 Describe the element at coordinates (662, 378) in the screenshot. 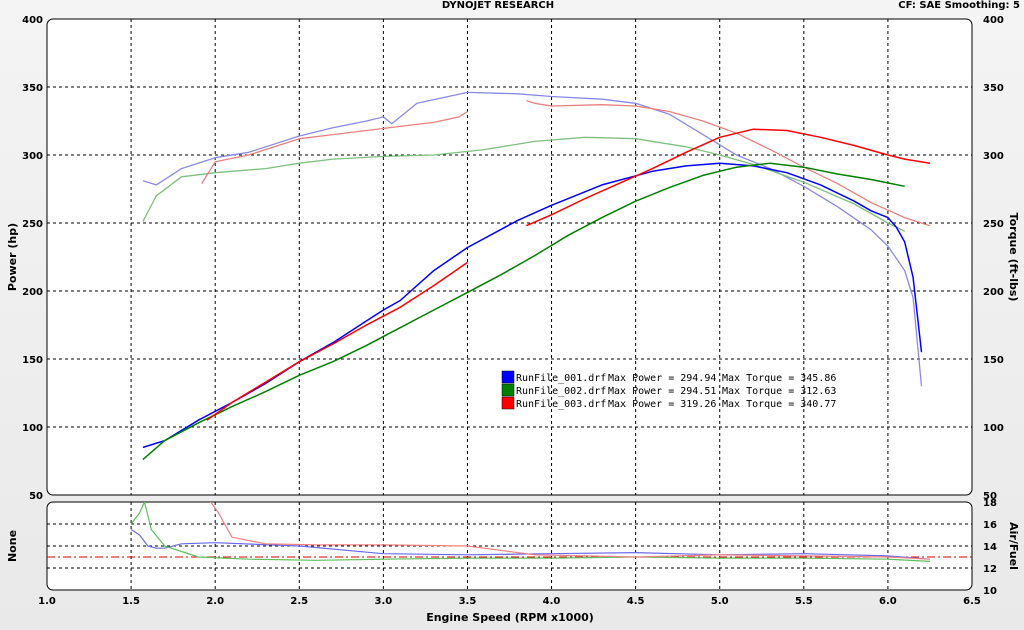

I see `legend-run1-power: Max Power = 294.94` at that location.